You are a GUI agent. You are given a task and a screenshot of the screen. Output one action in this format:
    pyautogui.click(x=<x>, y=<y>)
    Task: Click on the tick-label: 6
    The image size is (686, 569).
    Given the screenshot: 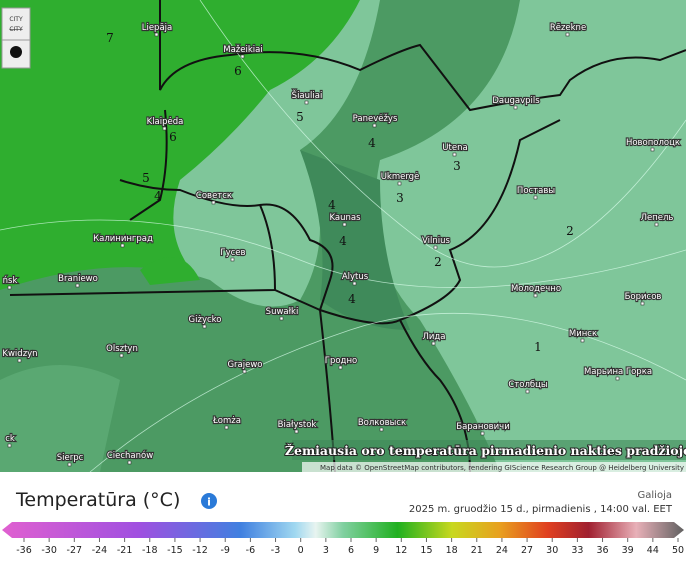 What is the action you would take?
    pyautogui.click(x=351, y=550)
    